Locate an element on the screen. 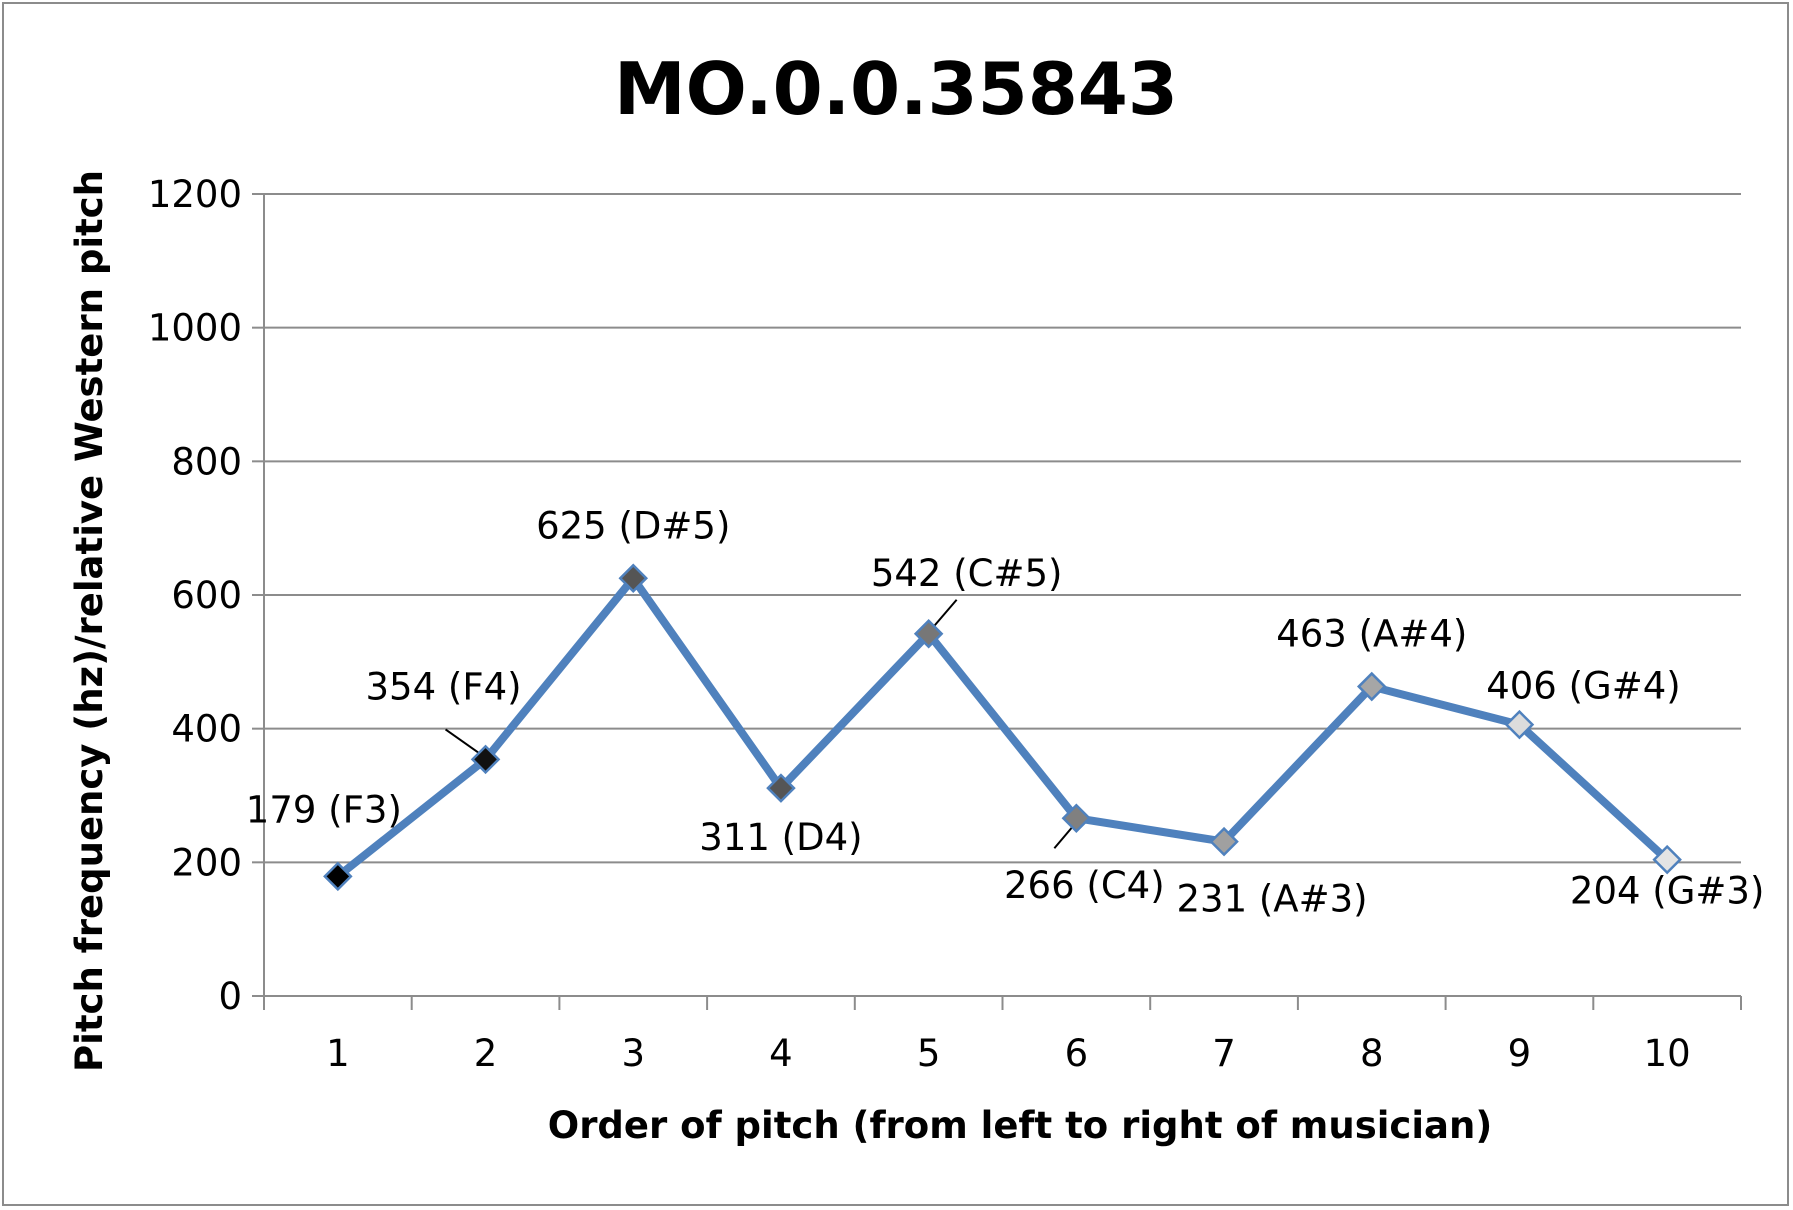  data-label: 311 (D4) is located at coordinates (780, 837).